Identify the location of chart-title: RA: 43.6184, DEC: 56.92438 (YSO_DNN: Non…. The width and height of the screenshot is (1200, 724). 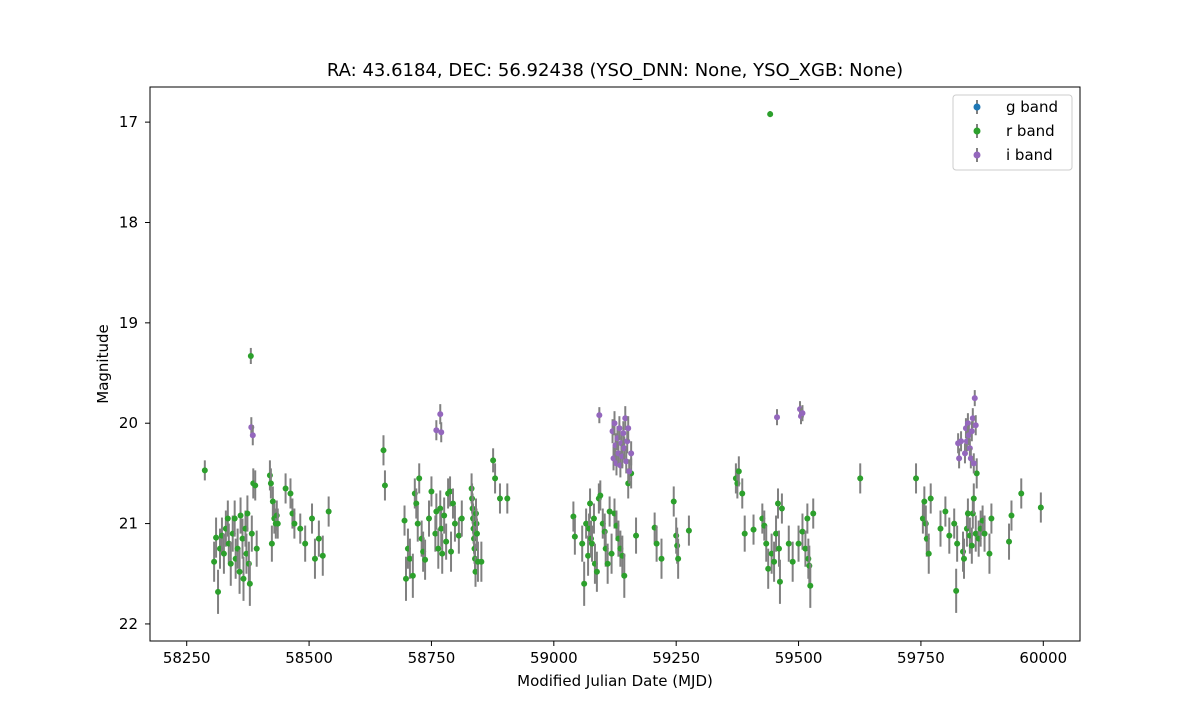
(615, 70).